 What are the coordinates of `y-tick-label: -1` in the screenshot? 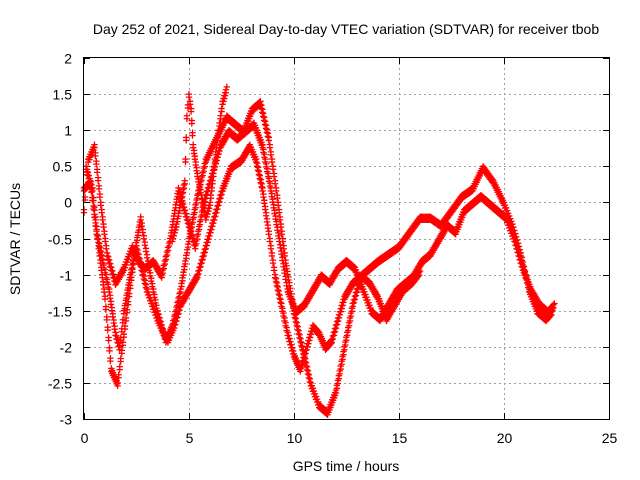 It's located at (66, 276).